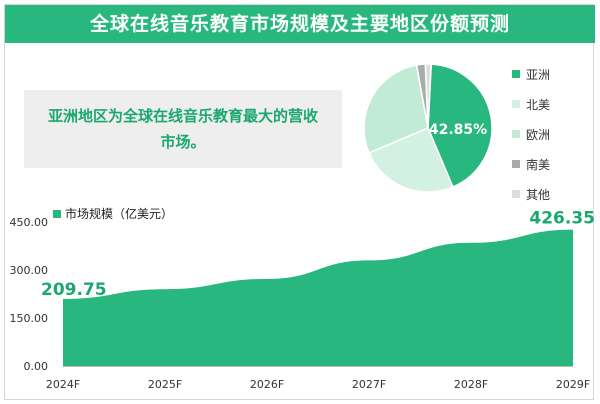 The width and height of the screenshot is (600, 404). What do you see at coordinates (552, 74) in the screenshot?
I see `pie-legend-item: 亚洲` at bounding box center [552, 74].